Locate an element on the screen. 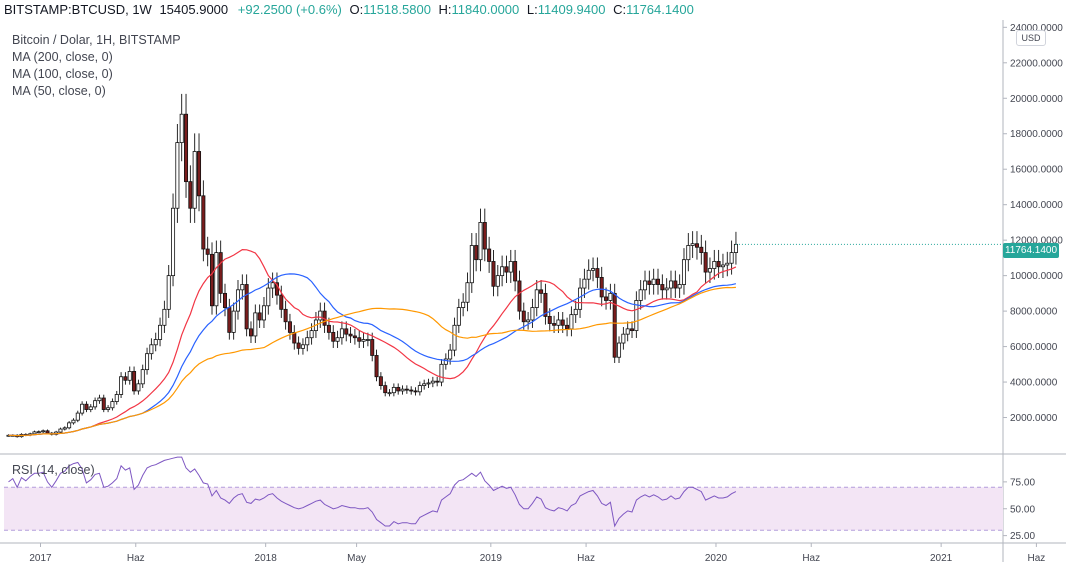 Image resolution: width=1066 pixels, height=579 pixels. legend-ma50: MA (50, close, 0) is located at coordinates (59, 91).